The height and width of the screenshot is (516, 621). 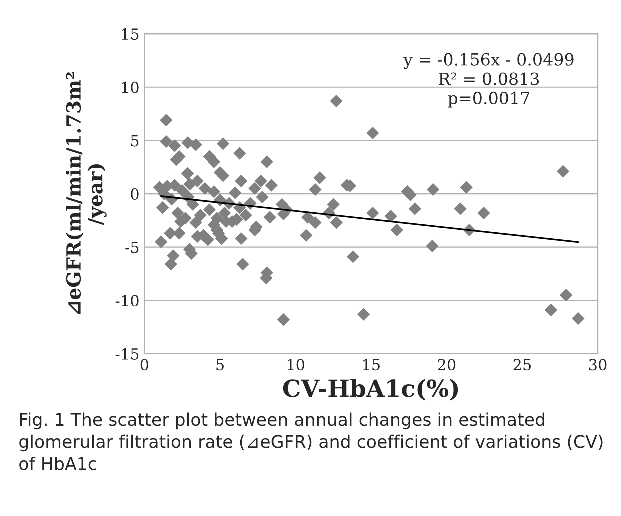 I want to click on y-tick-label: 10, so click(x=130, y=88).